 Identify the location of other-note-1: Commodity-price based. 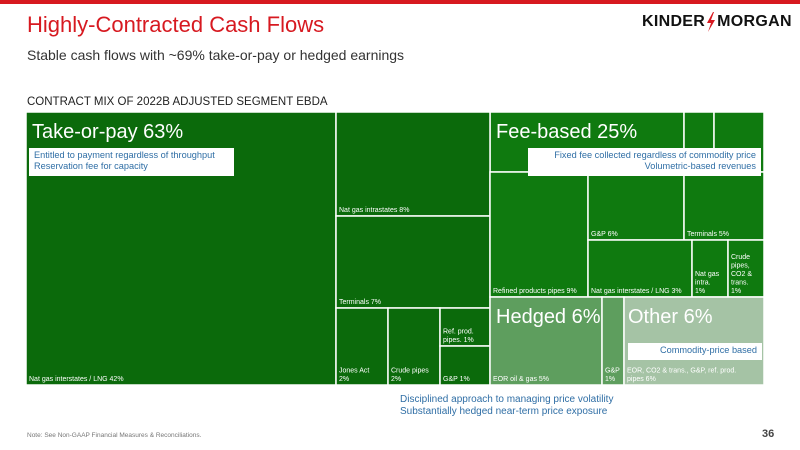
(708, 350).